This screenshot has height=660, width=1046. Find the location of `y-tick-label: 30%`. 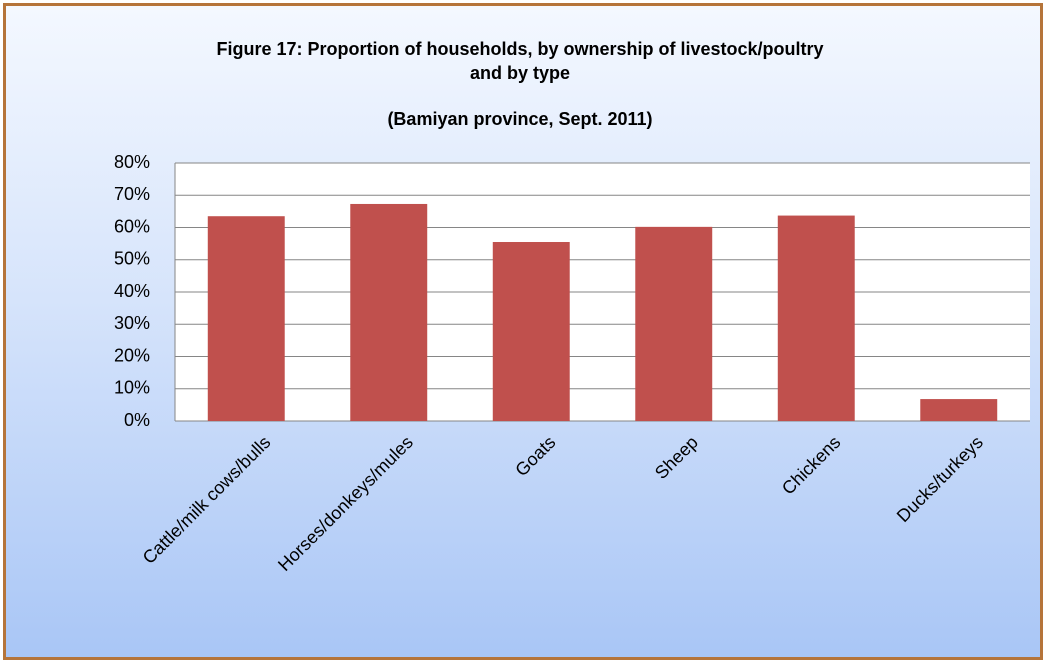

y-tick-label: 30% is located at coordinates (132, 323).